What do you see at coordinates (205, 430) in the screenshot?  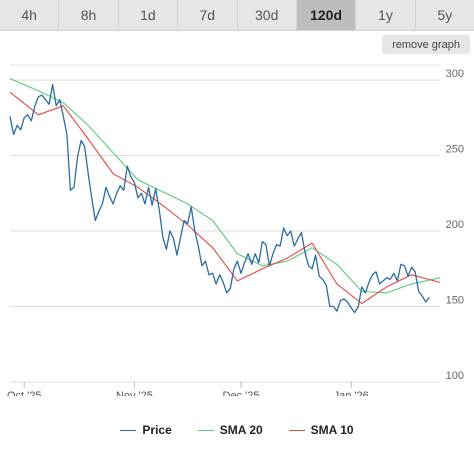 I see `legend-swatch-sma20` at bounding box center [205, 430].